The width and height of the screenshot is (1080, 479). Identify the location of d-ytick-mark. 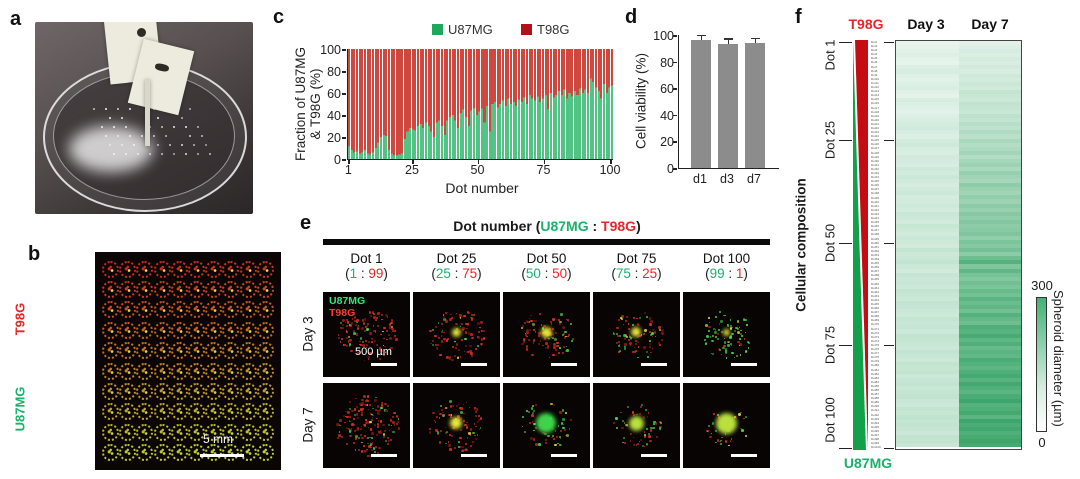
(675, 36).